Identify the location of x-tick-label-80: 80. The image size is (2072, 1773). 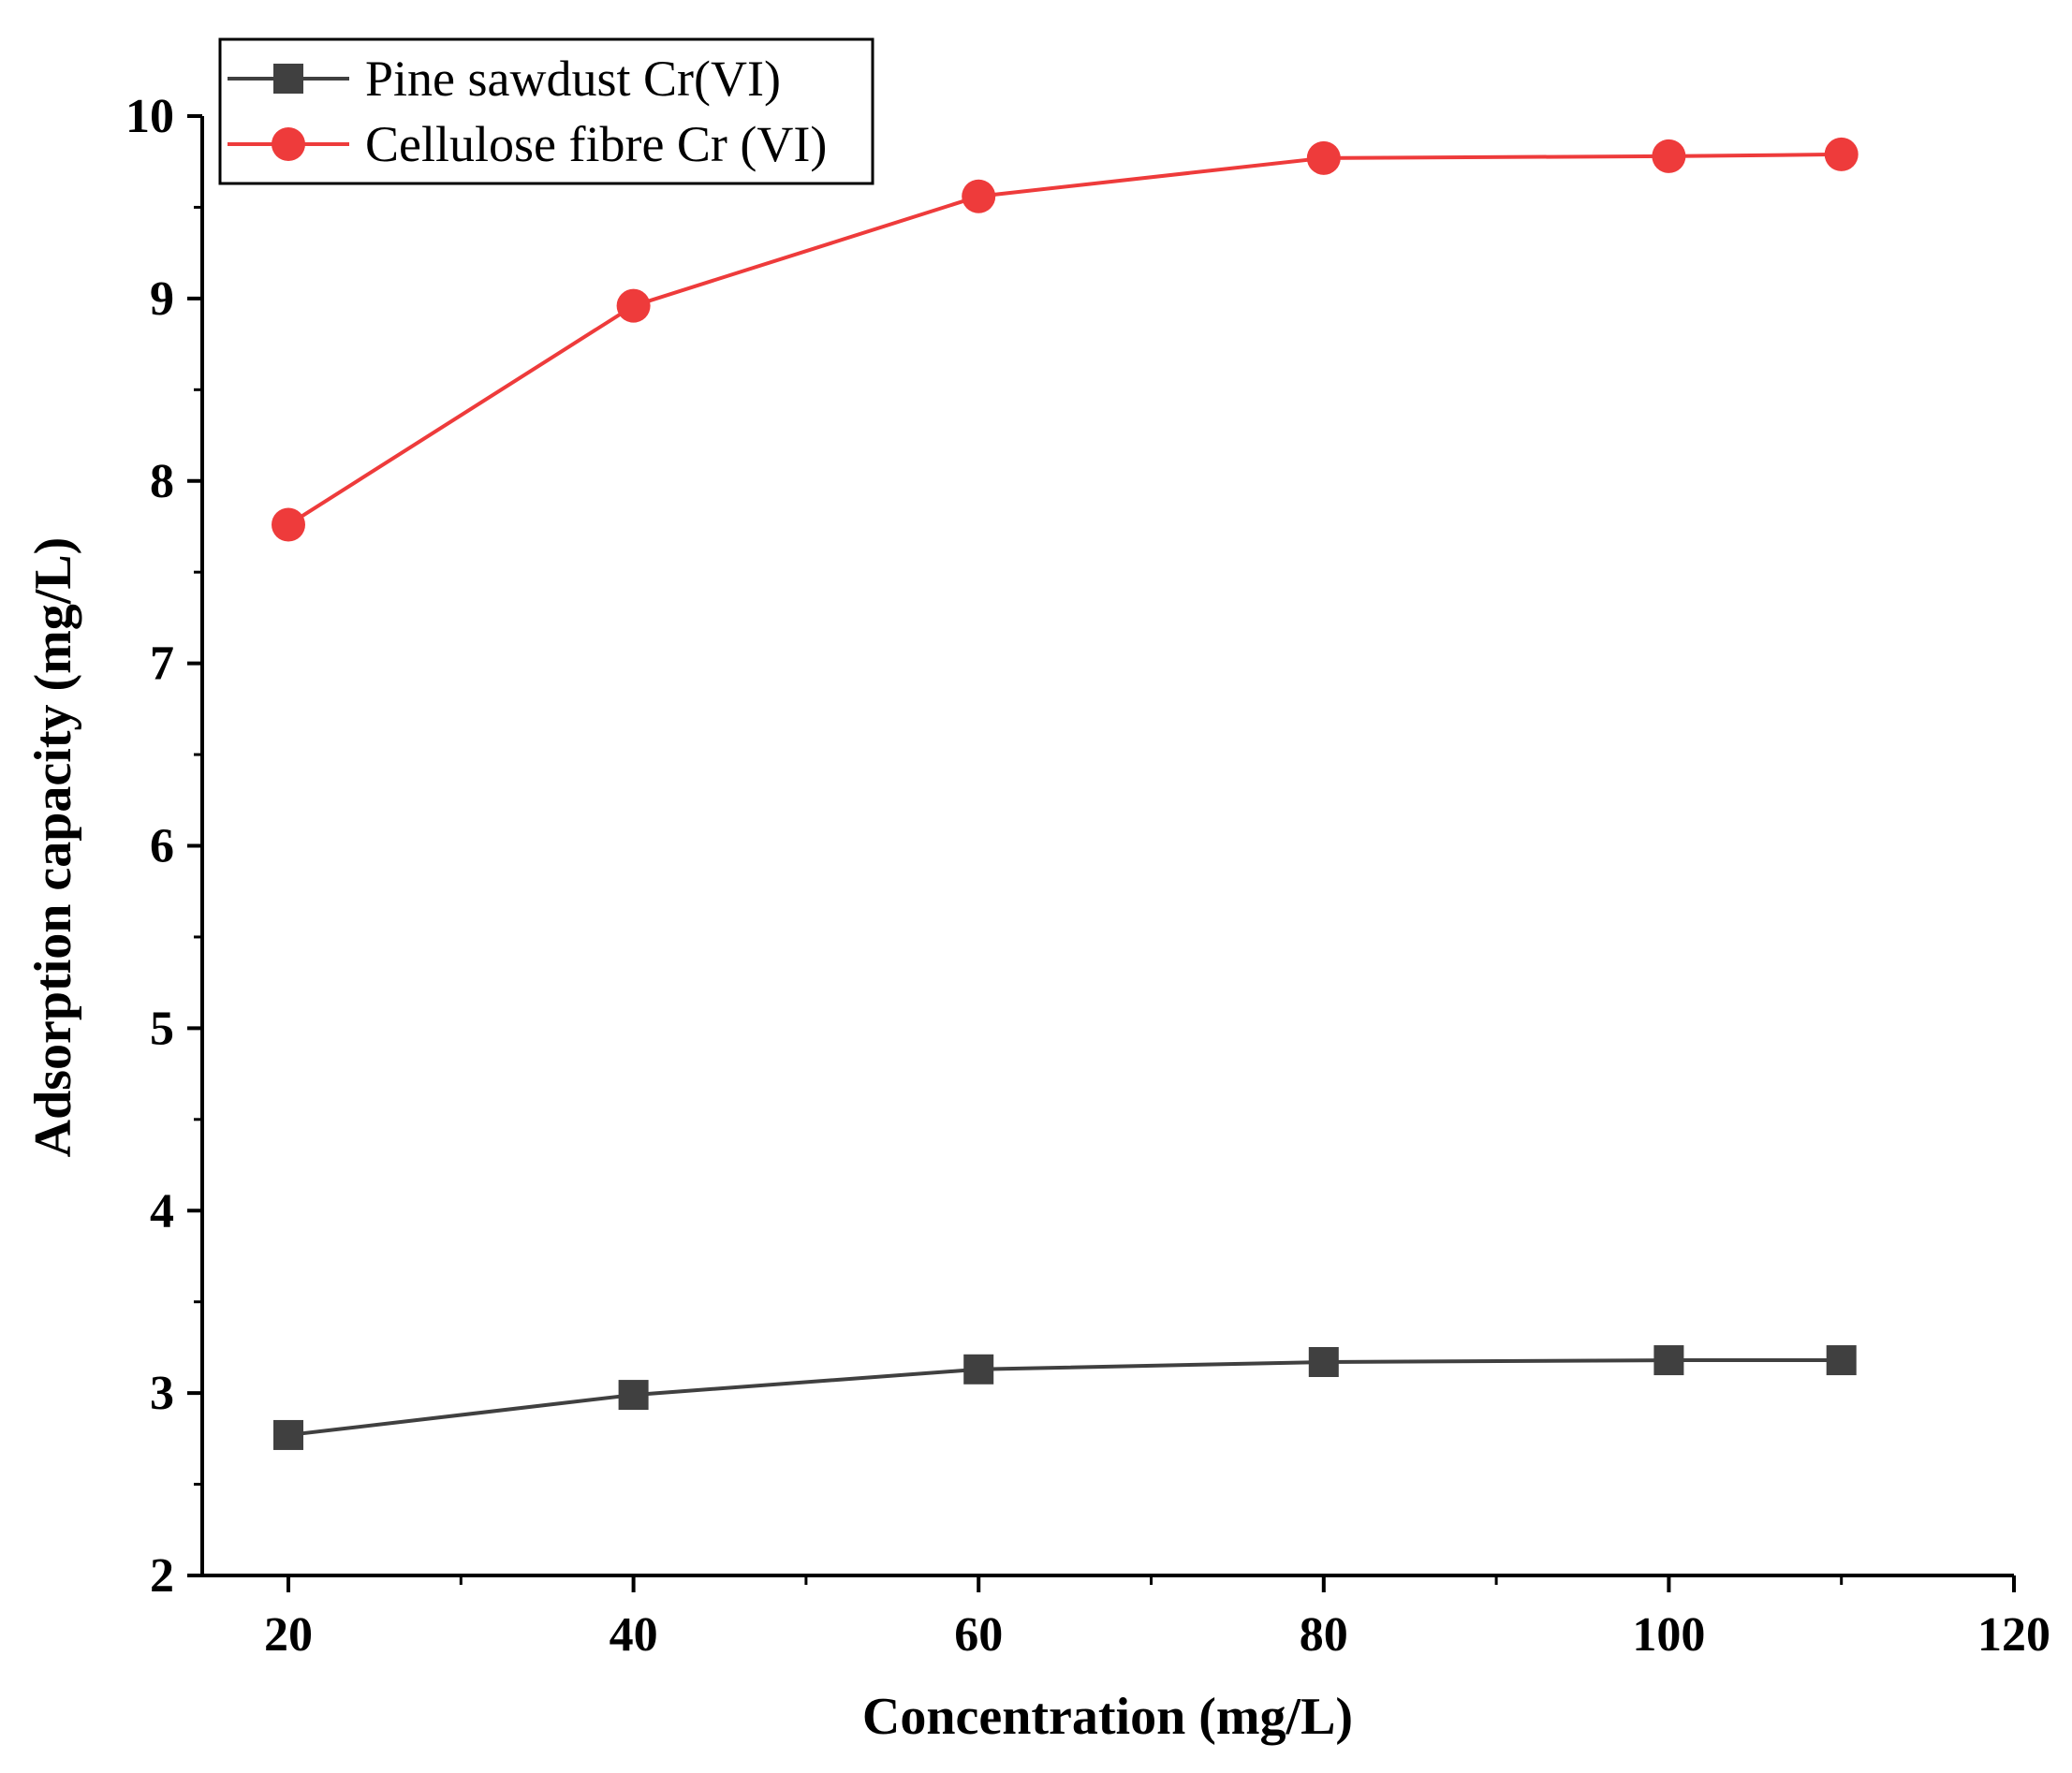
(1324, 1635).